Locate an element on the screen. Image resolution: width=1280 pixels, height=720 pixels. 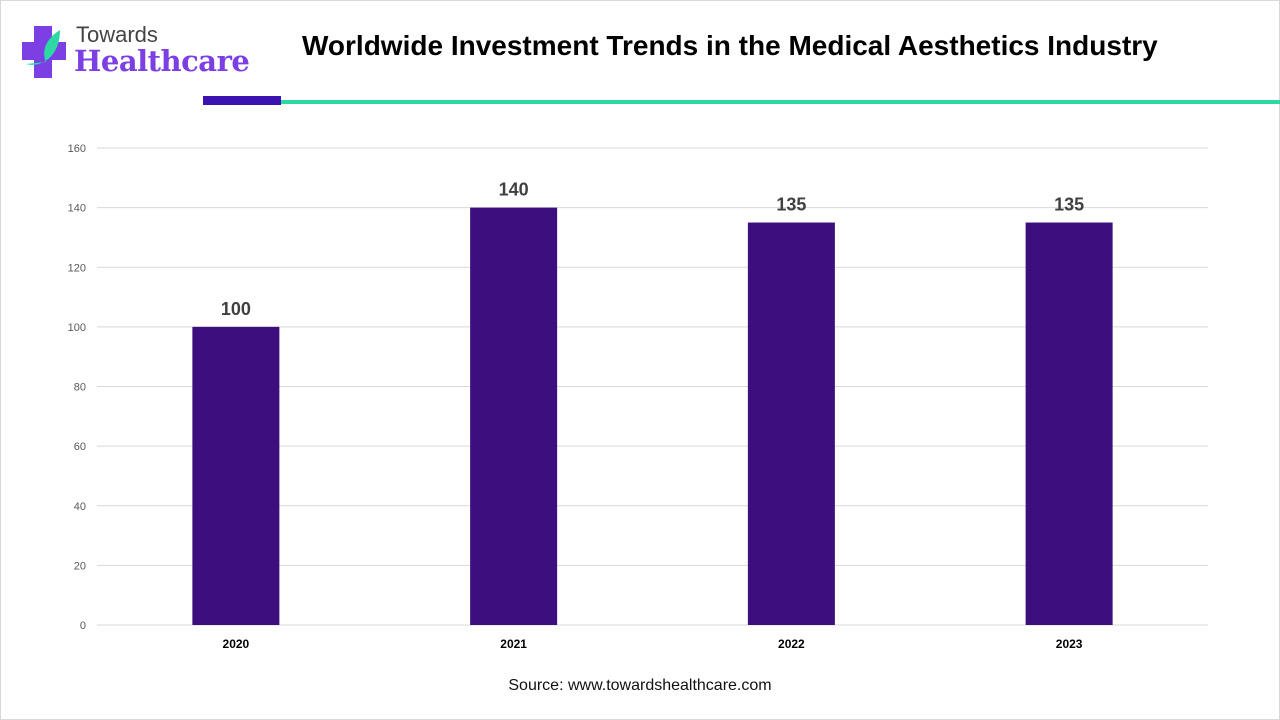
header-accent-teal is located at coordinates (780, 102).